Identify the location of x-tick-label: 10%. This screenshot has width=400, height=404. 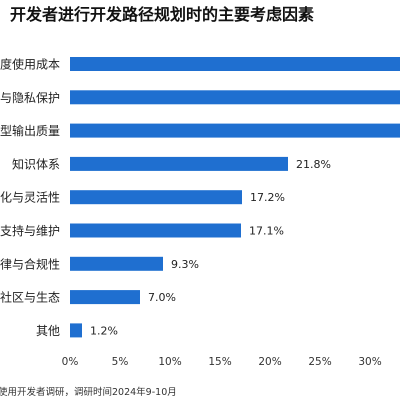
(169, 362).